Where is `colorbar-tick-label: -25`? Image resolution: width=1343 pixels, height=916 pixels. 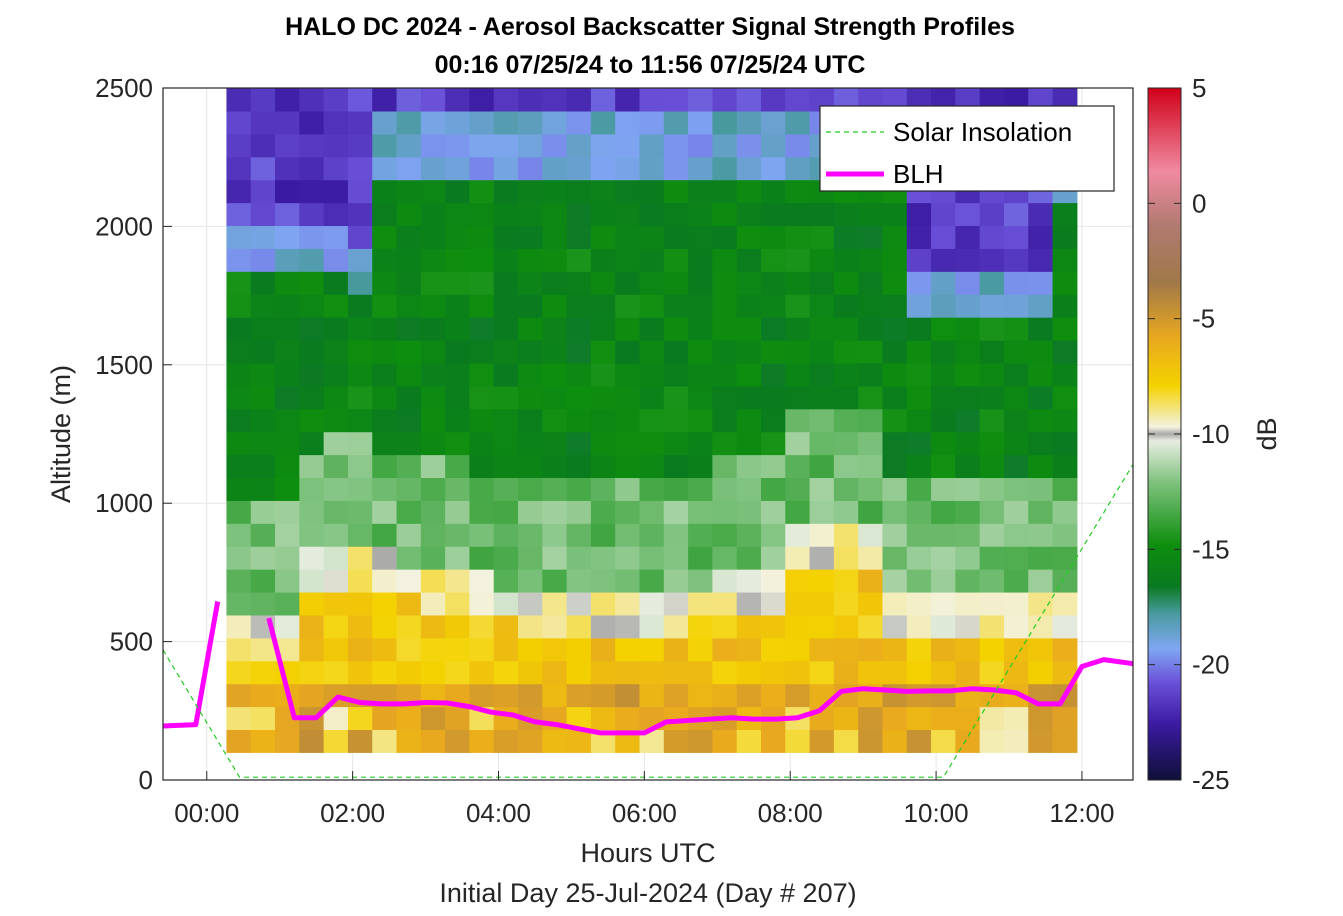 colorbar-tick-label: -25 is located at coordinates (1211, 780).